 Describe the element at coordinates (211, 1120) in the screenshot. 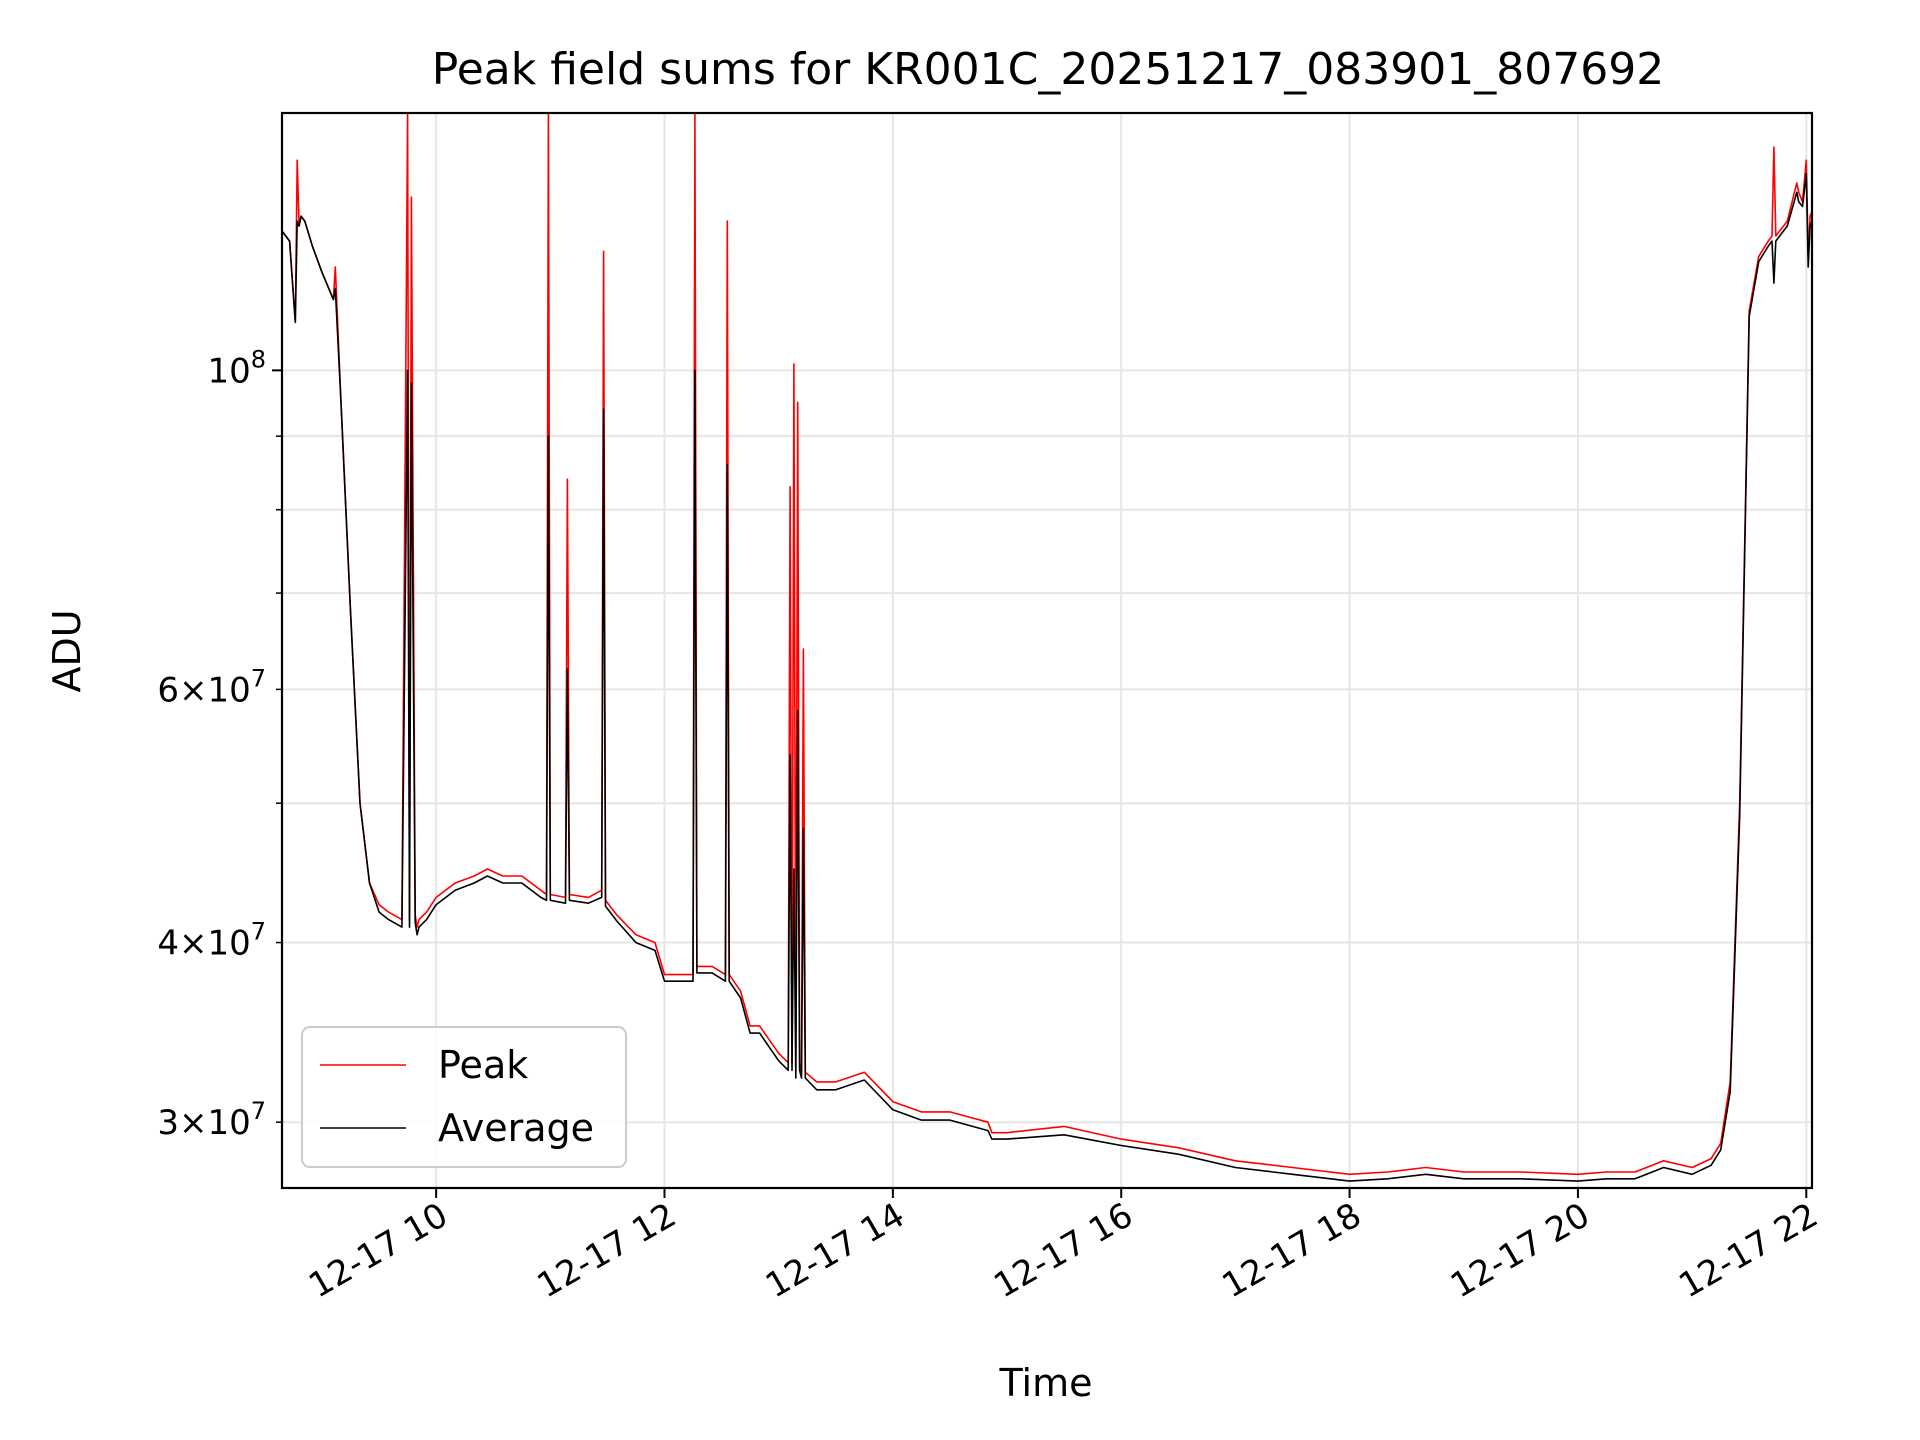

I see `y-tick-label: 3×107` at that location.